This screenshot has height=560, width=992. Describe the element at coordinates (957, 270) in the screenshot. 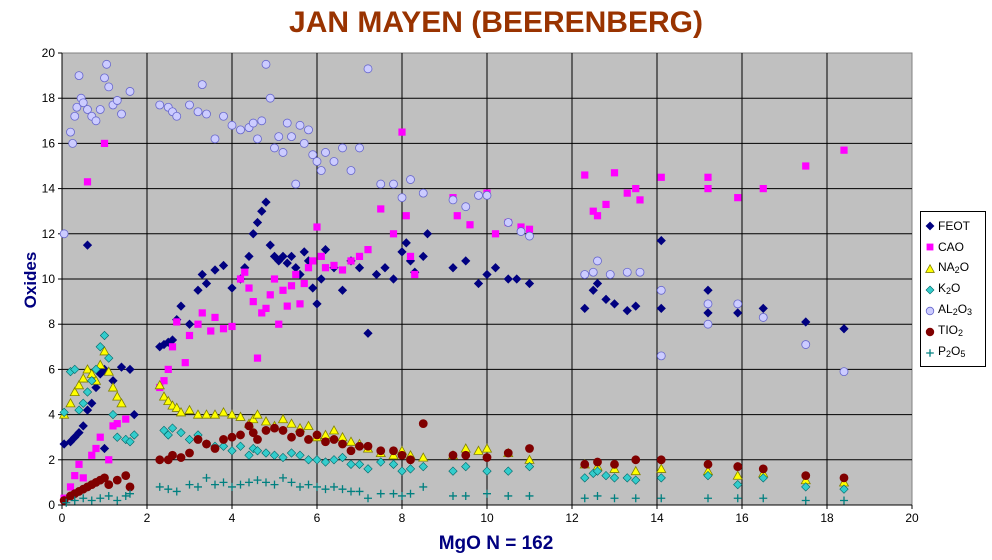

I see `legend-label-part: 2` at that location.